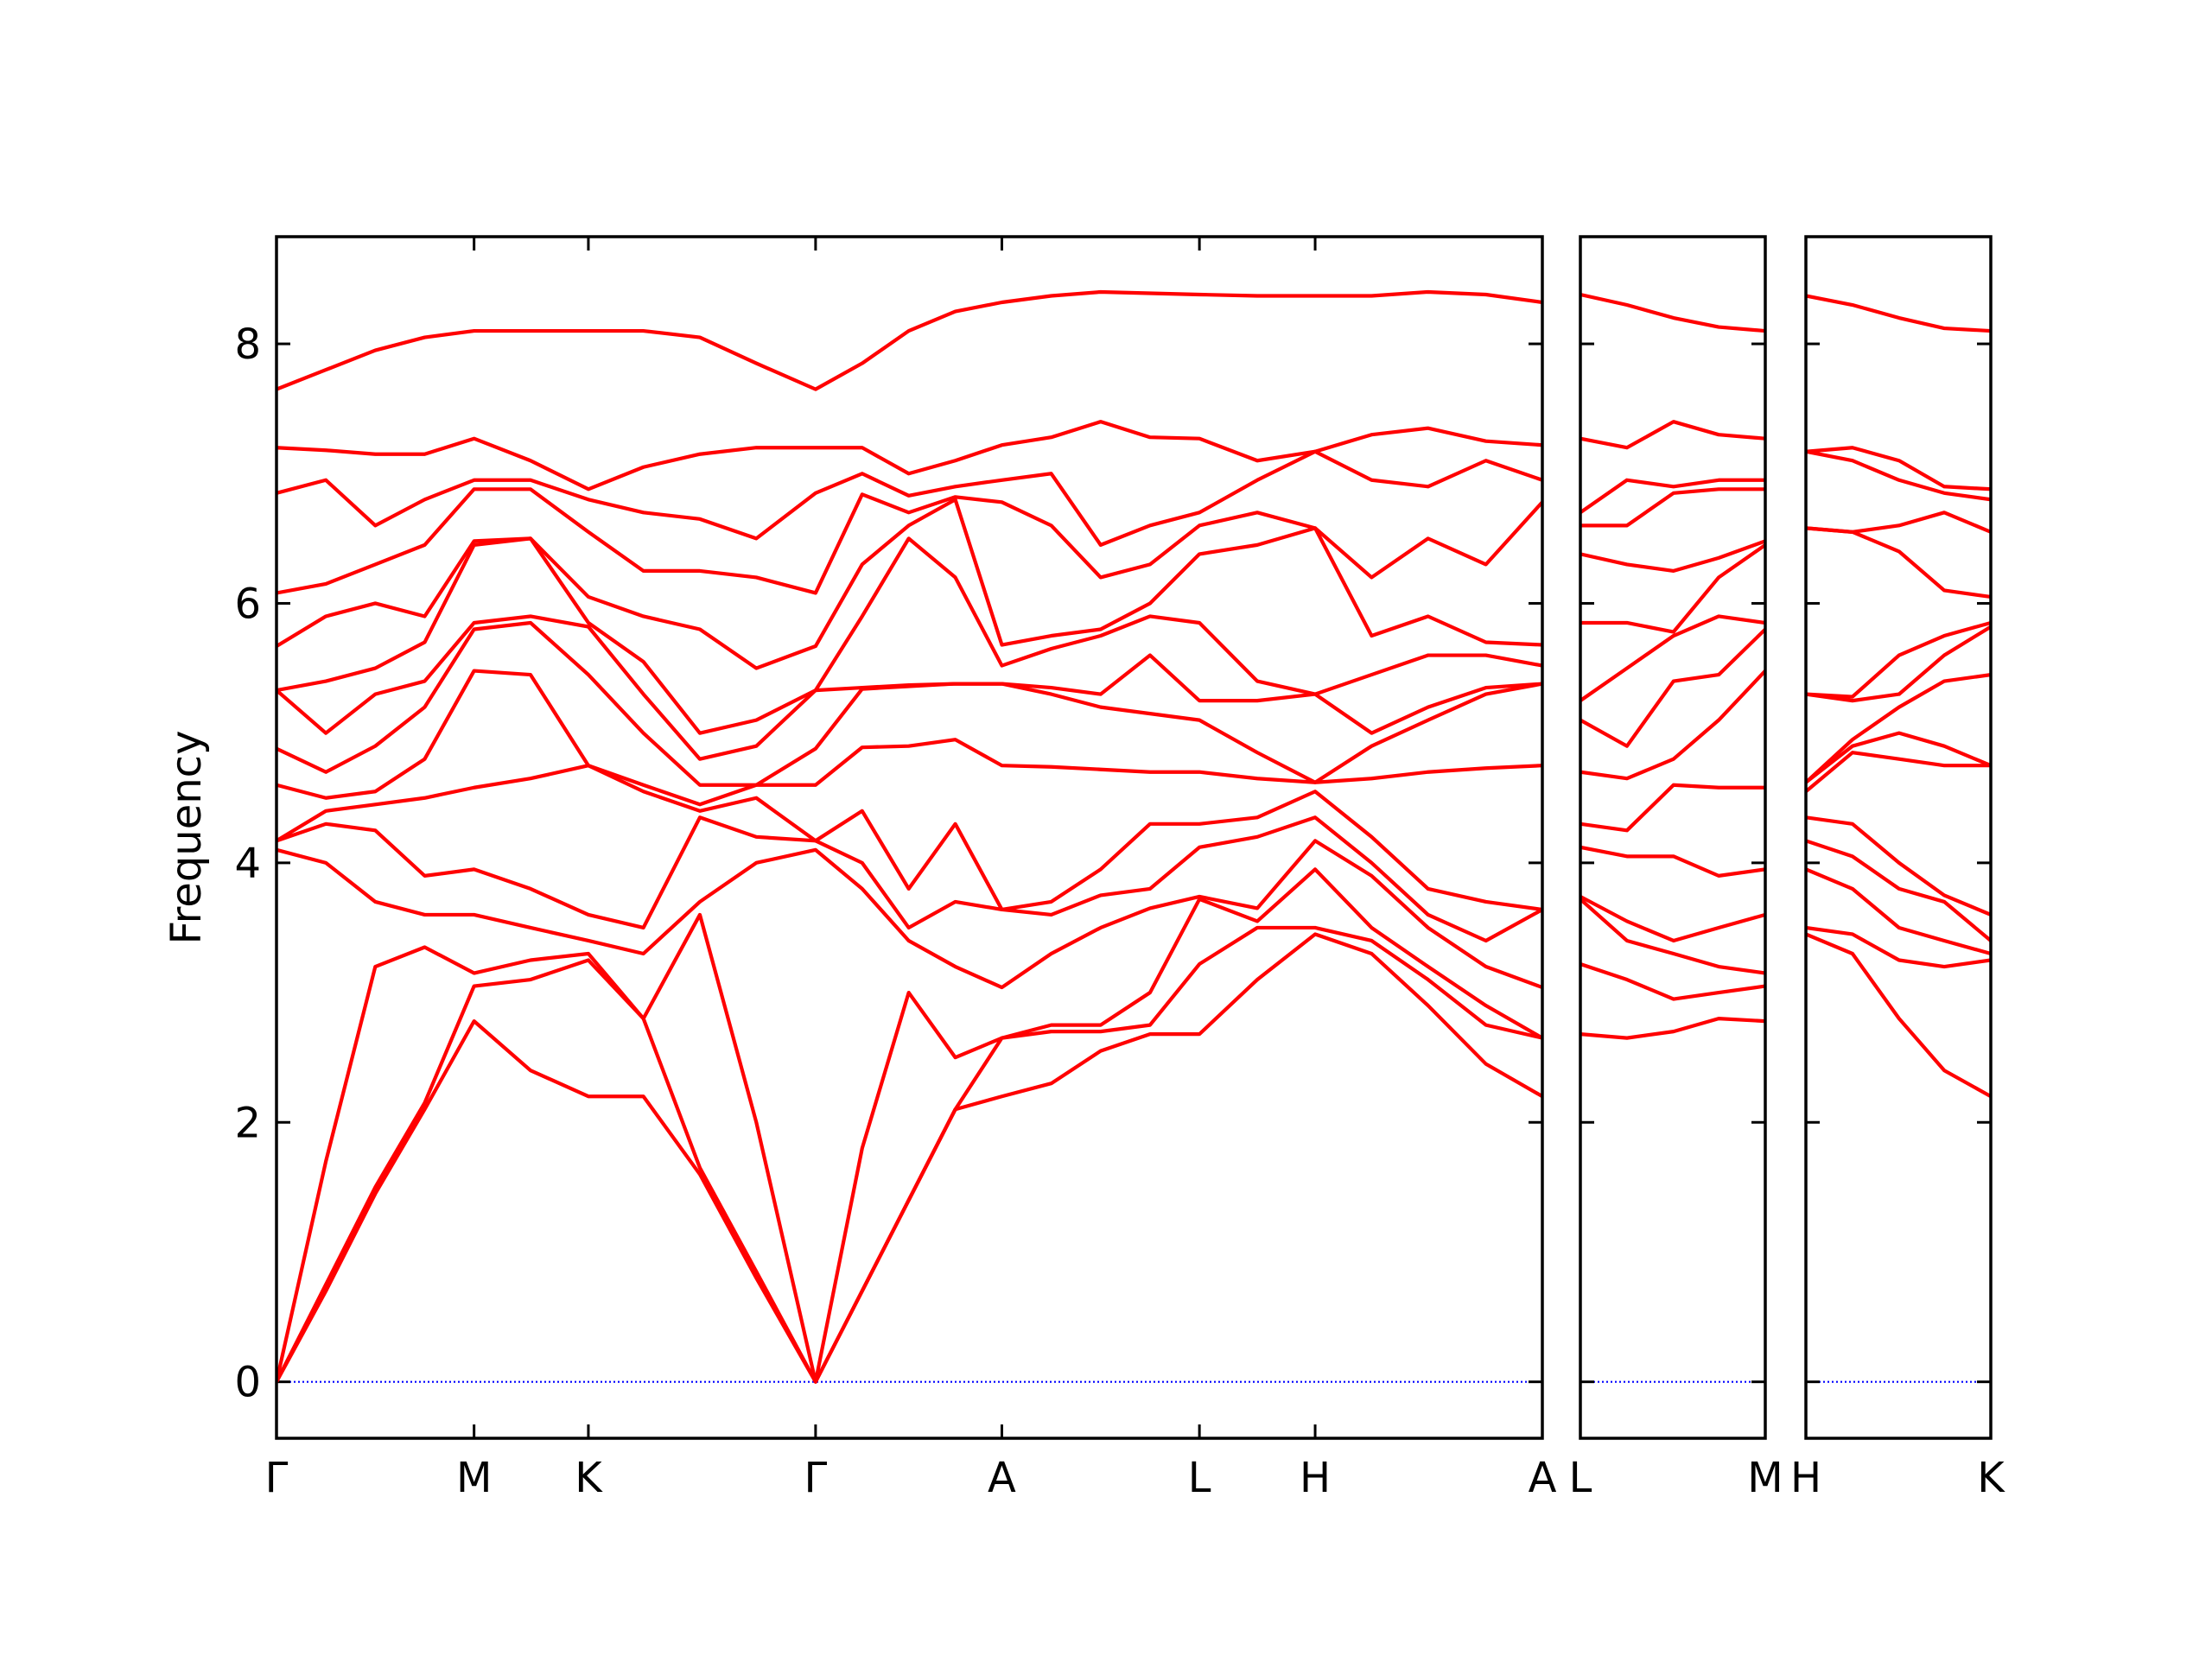 Image resolution: width=2212 pixels, height=1662 pixels. I want to click on y-tick-label: 0, so click(247, 1383).